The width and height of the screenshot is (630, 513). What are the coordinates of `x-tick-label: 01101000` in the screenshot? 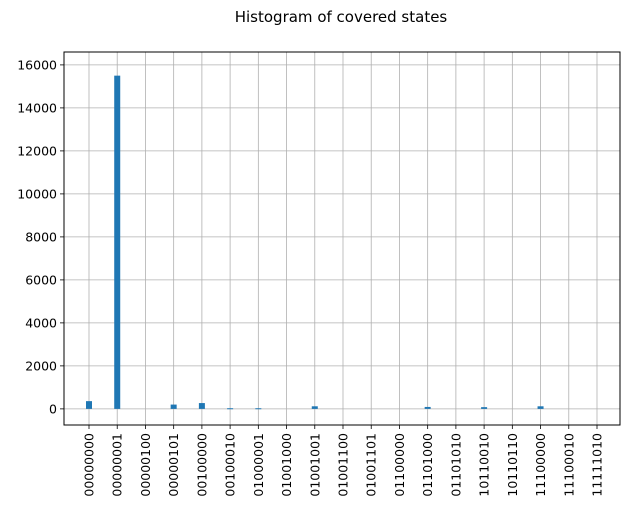 It's located at (427, 465).